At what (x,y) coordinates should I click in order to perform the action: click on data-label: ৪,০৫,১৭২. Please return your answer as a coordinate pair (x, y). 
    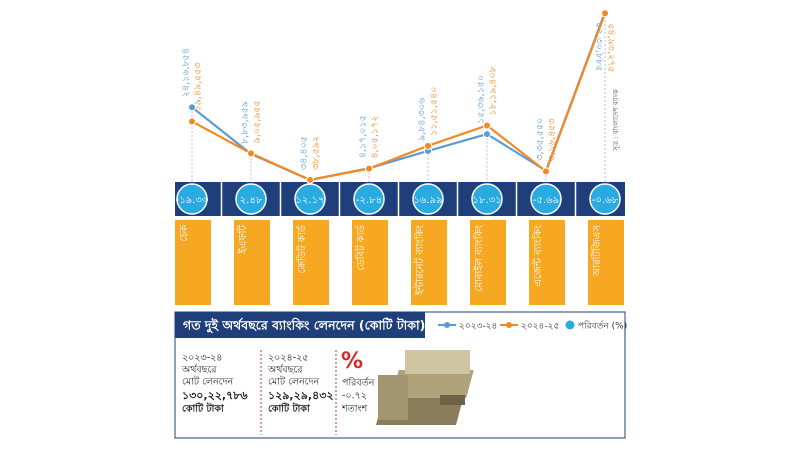
    Looking at the image, I should click on (375, 137).